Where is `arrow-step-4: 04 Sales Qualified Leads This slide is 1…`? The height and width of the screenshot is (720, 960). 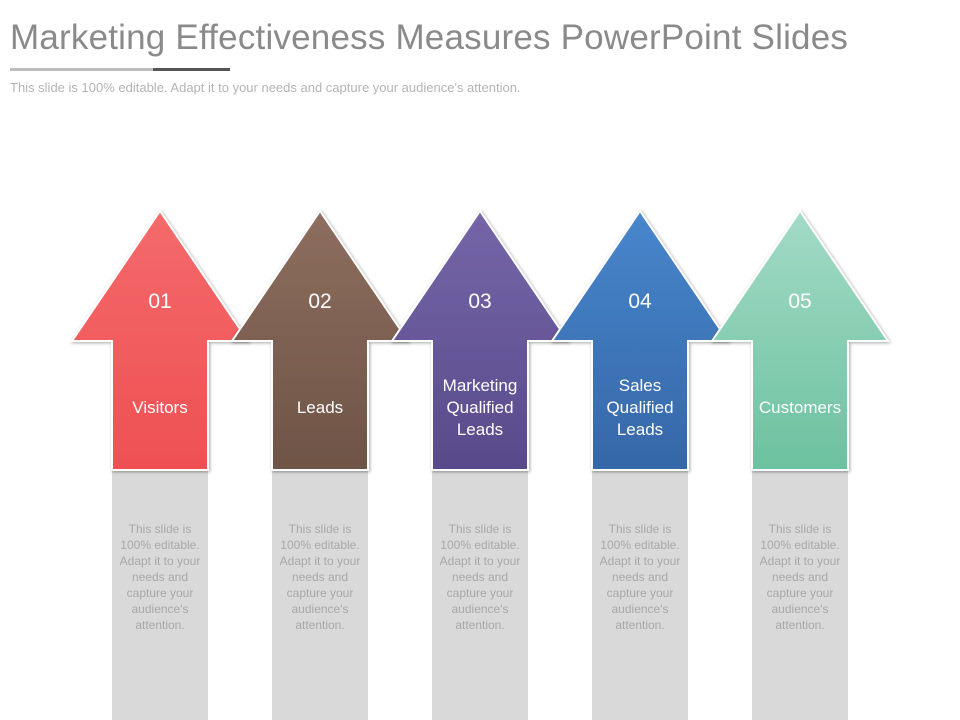 arrow-step-4: 04 Sales Qualified Leads This slide is 1… is located at coordinates (640, 462).